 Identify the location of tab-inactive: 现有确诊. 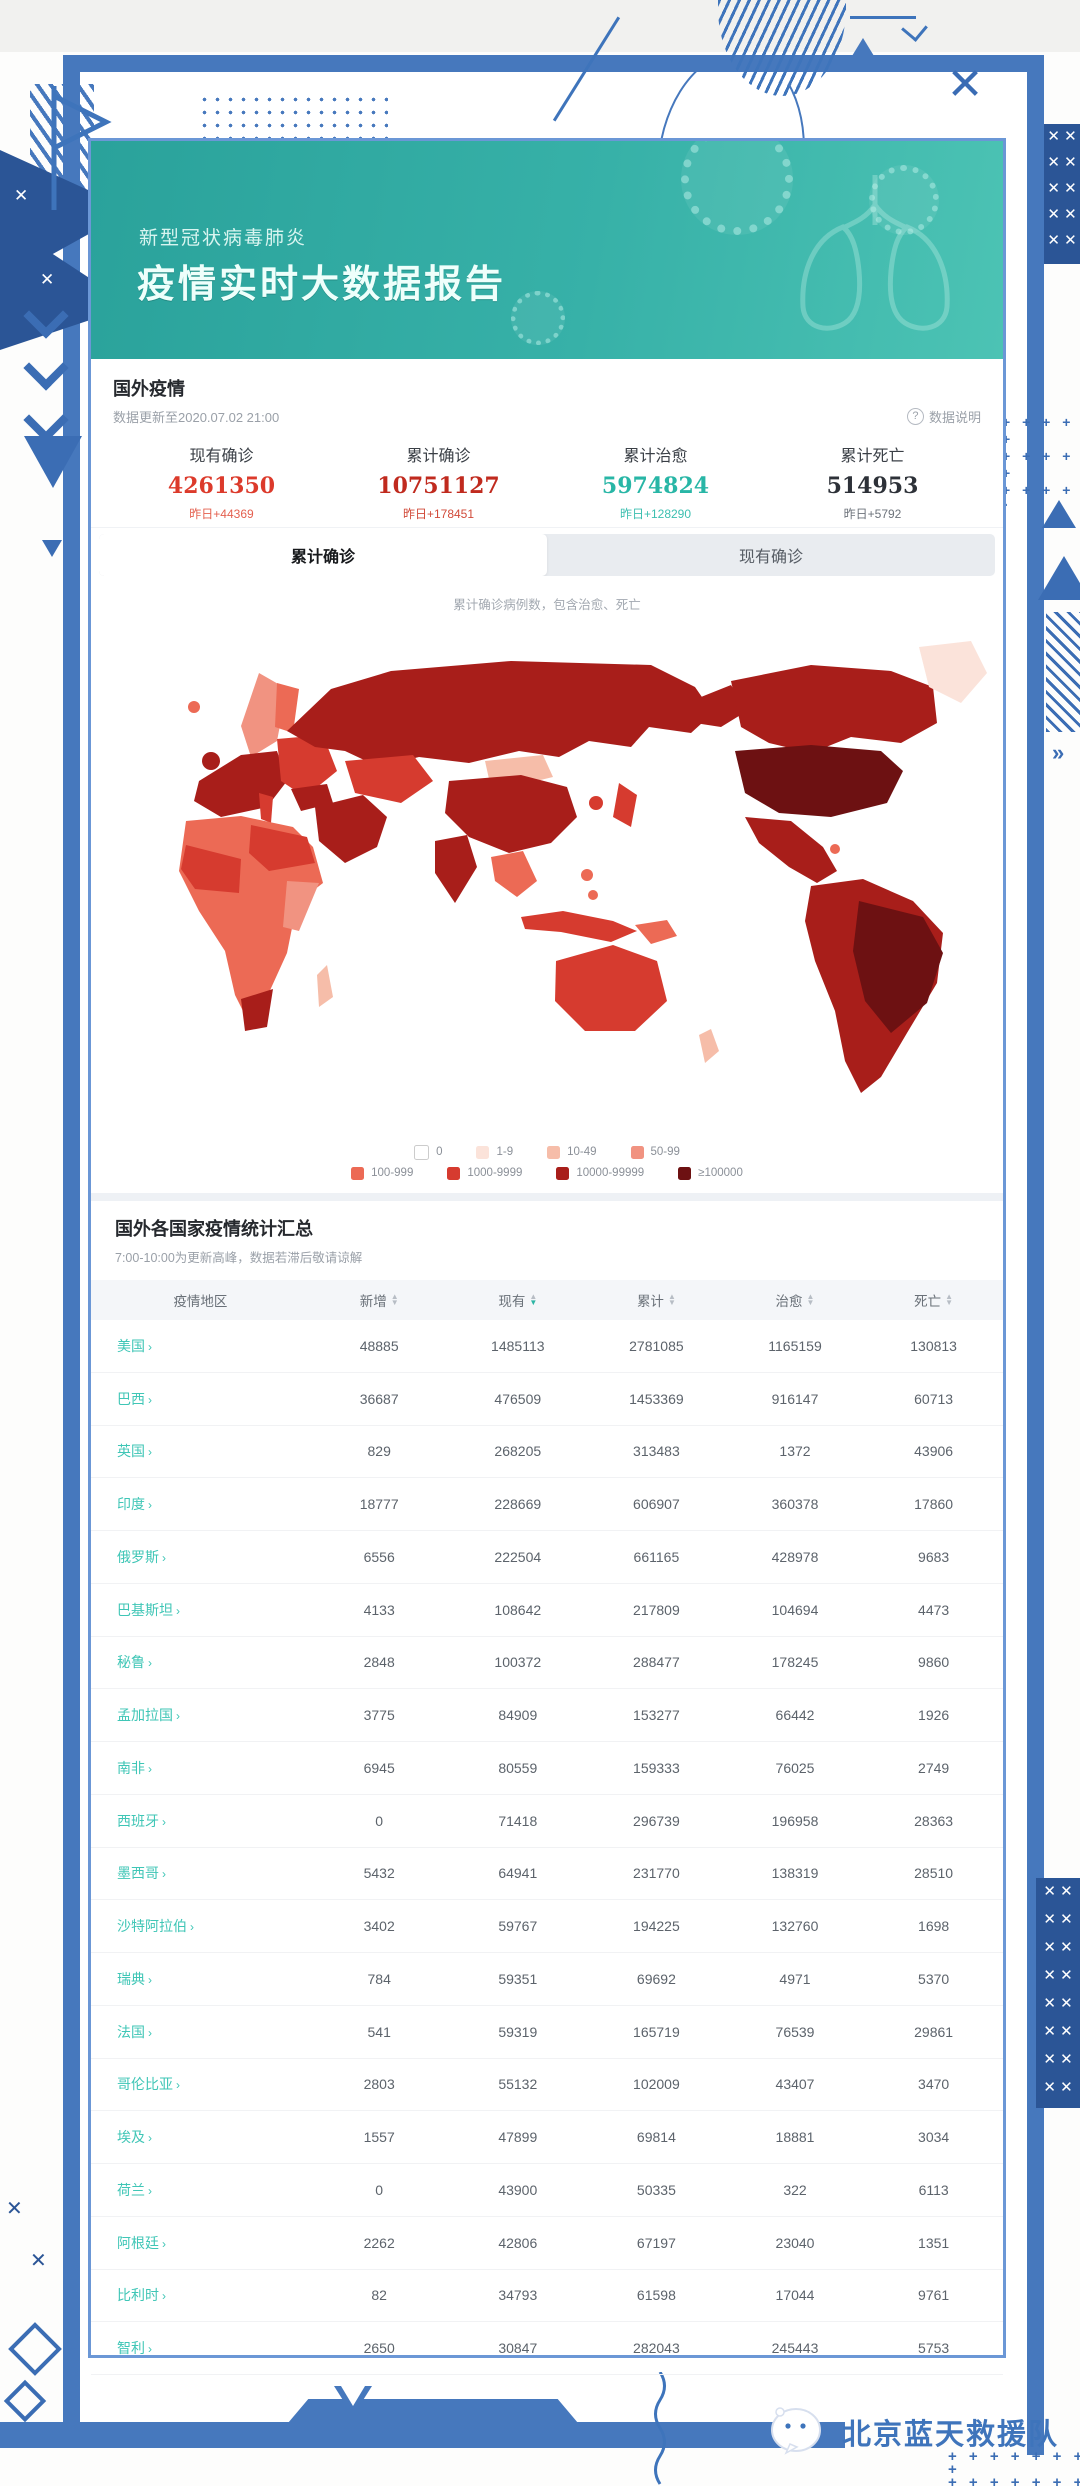
(770, 557).